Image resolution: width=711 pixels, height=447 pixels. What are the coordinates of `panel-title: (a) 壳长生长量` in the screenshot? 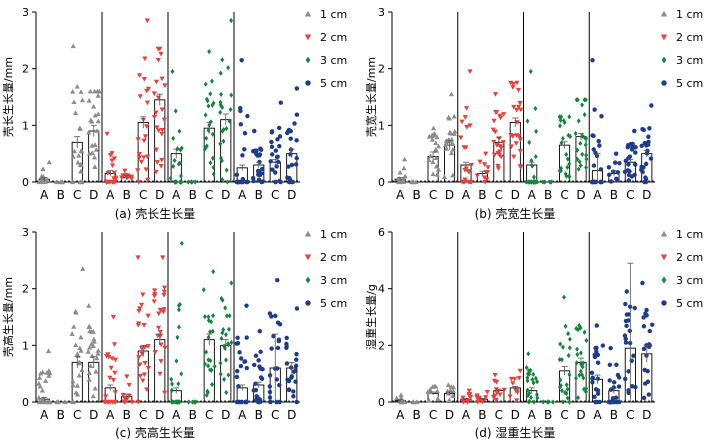 It's located at (155, 214).